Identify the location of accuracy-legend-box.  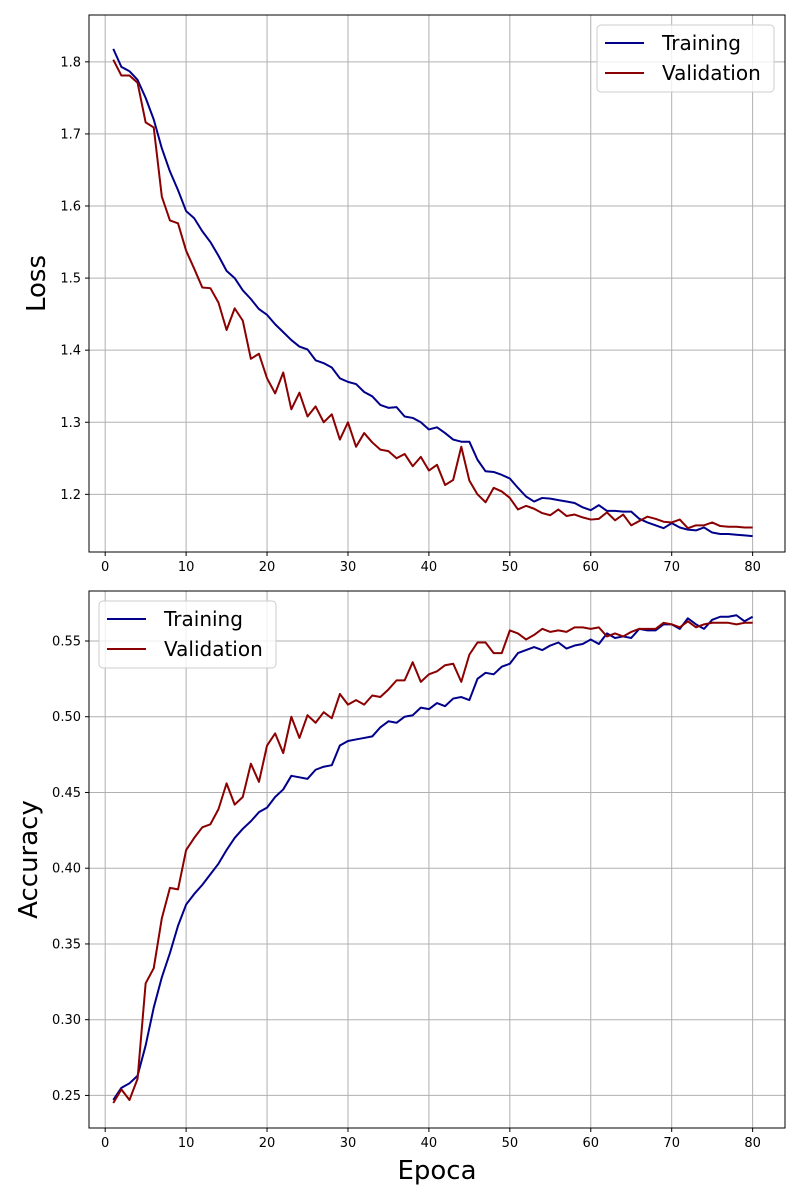
(187, 634).